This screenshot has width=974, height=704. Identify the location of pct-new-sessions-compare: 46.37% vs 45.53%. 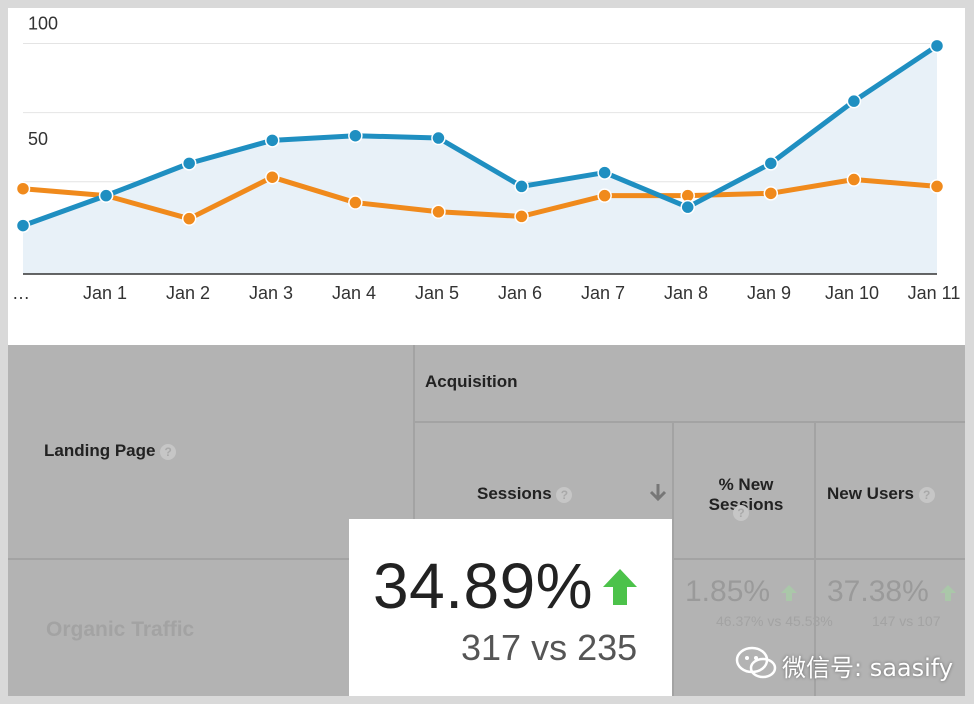
(774, 621).